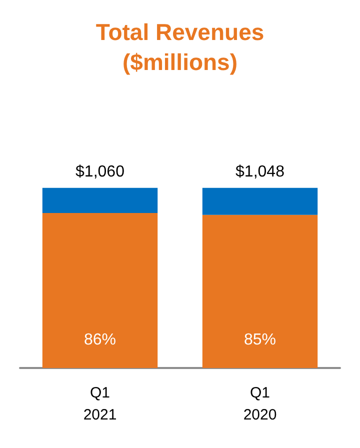 This screenshot has width=360, height=448. I want to click on chart-title: Total Revenues ($millions), so click(180, 47).